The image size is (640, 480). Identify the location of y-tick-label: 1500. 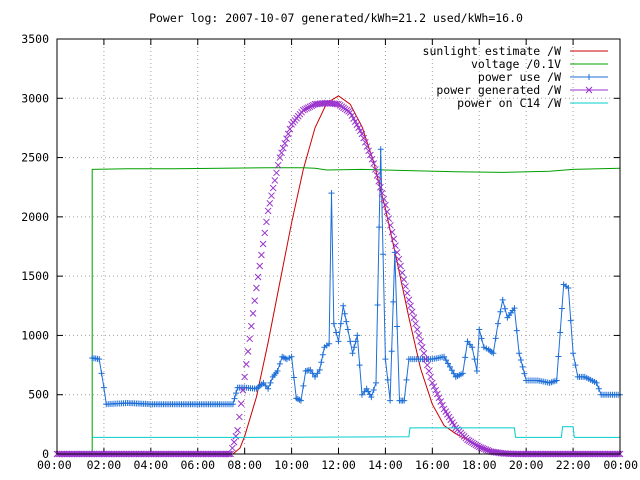
(35, 276).